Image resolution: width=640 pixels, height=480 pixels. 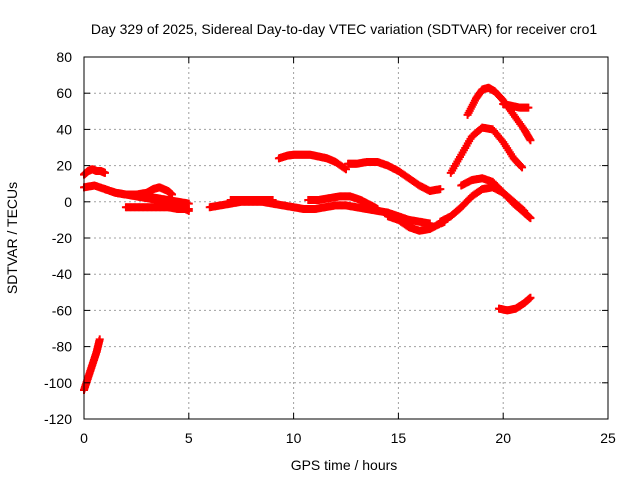 I want to click on y-tick-label: -120, so click(x=58, y=419).